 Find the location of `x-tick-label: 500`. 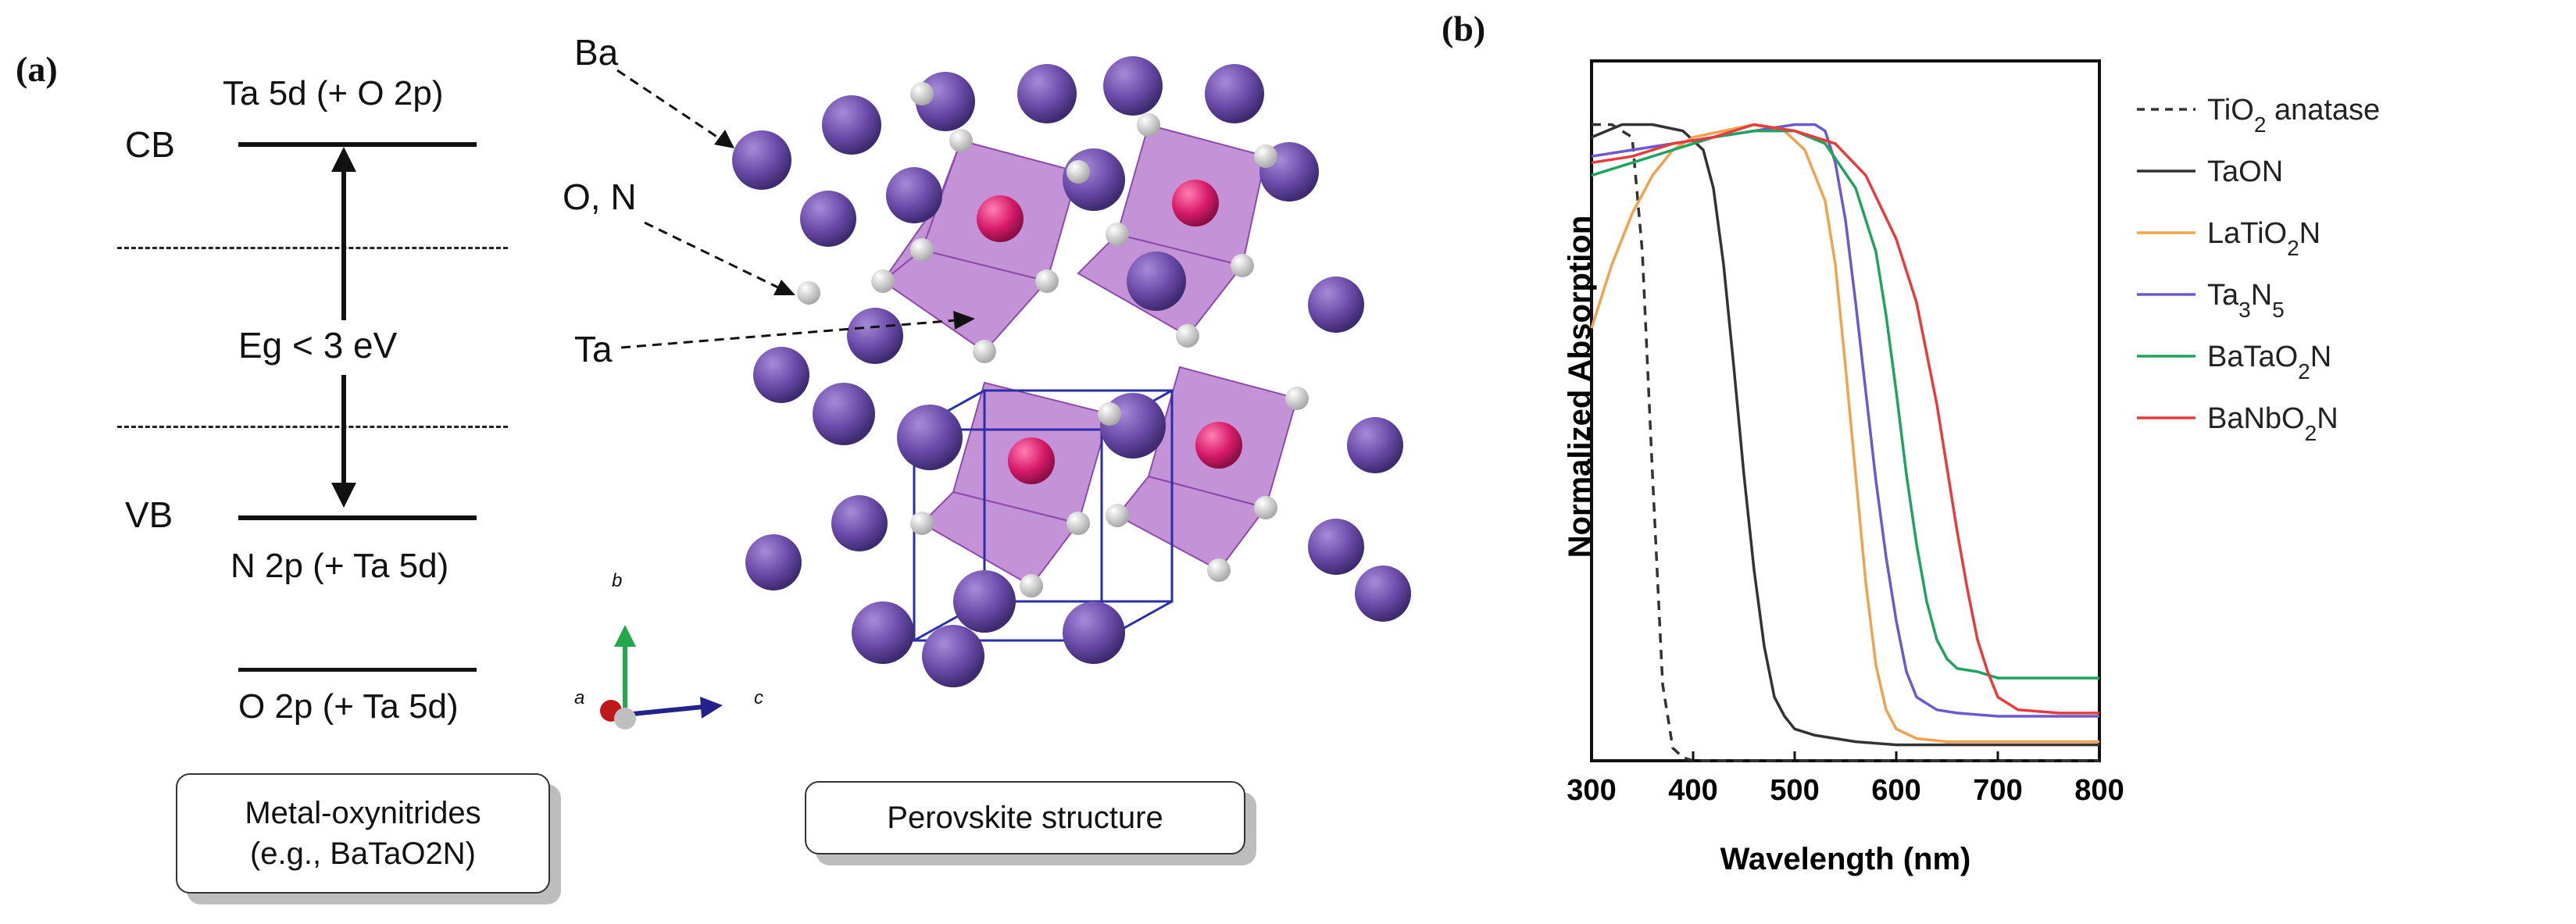

x-tick-label: 500 is located at coordinates (1795, 790).